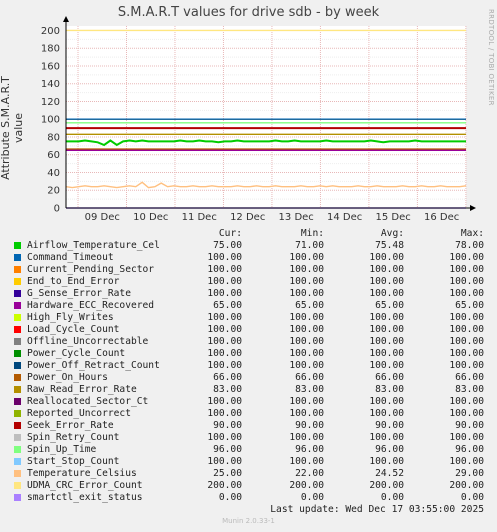  Describe the element at coordinates (247, 217) in the screenshot. I see `x-tick-label: 12 Dec` at that location.